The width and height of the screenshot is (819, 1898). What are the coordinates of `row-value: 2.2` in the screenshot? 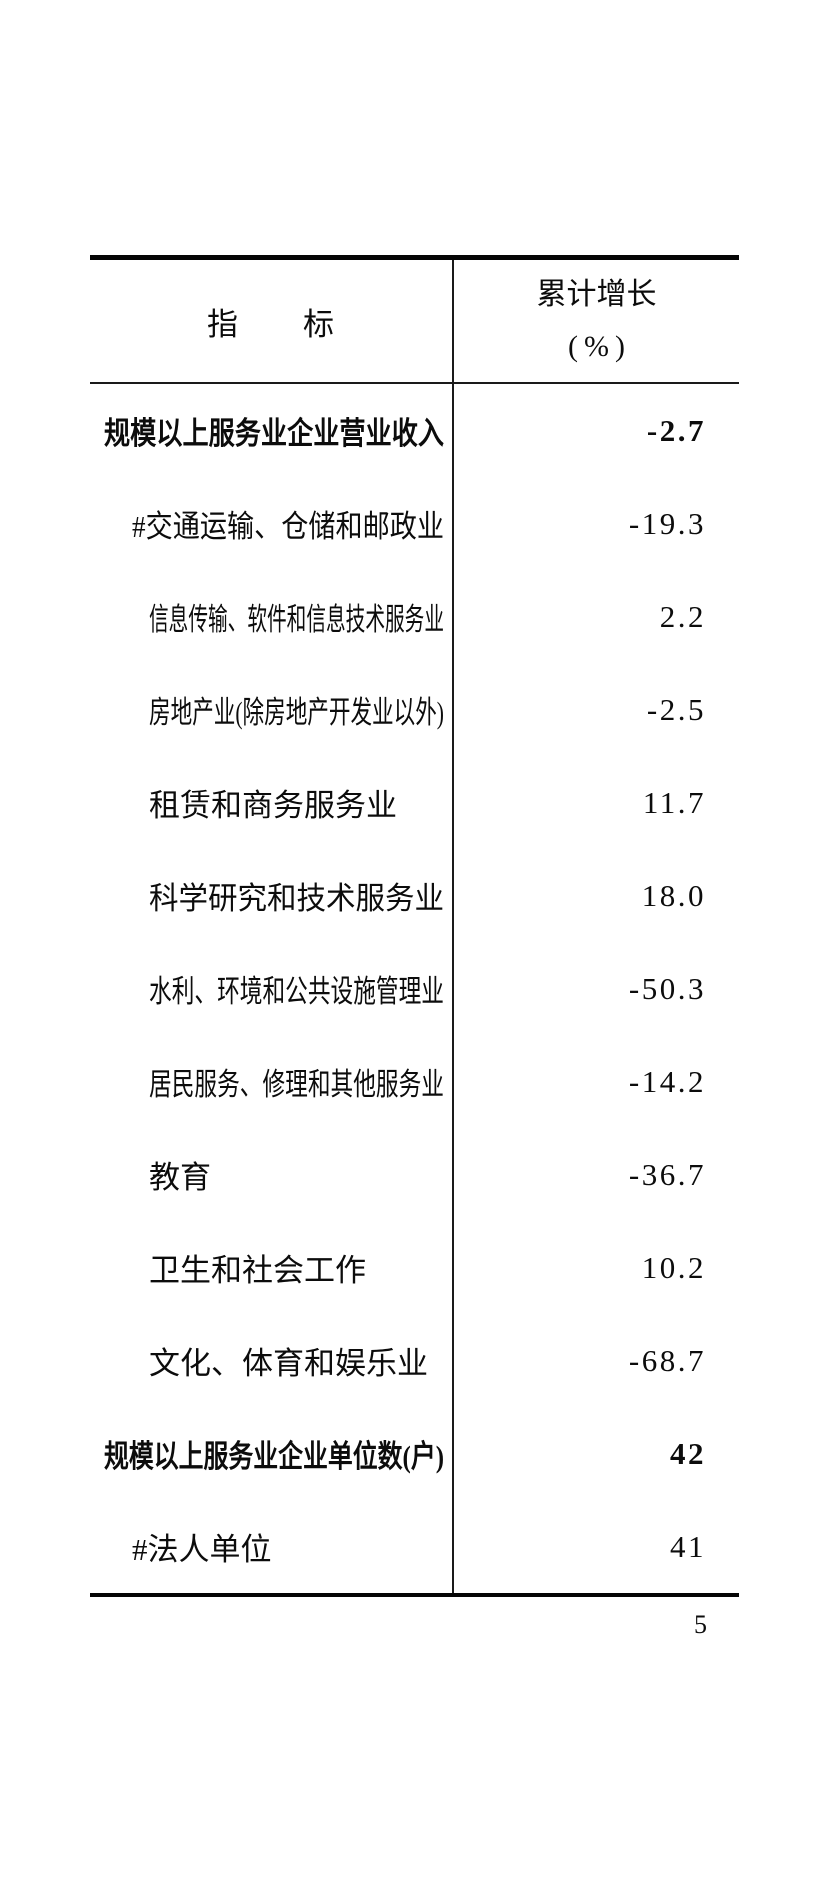 It's located at (595, 616).